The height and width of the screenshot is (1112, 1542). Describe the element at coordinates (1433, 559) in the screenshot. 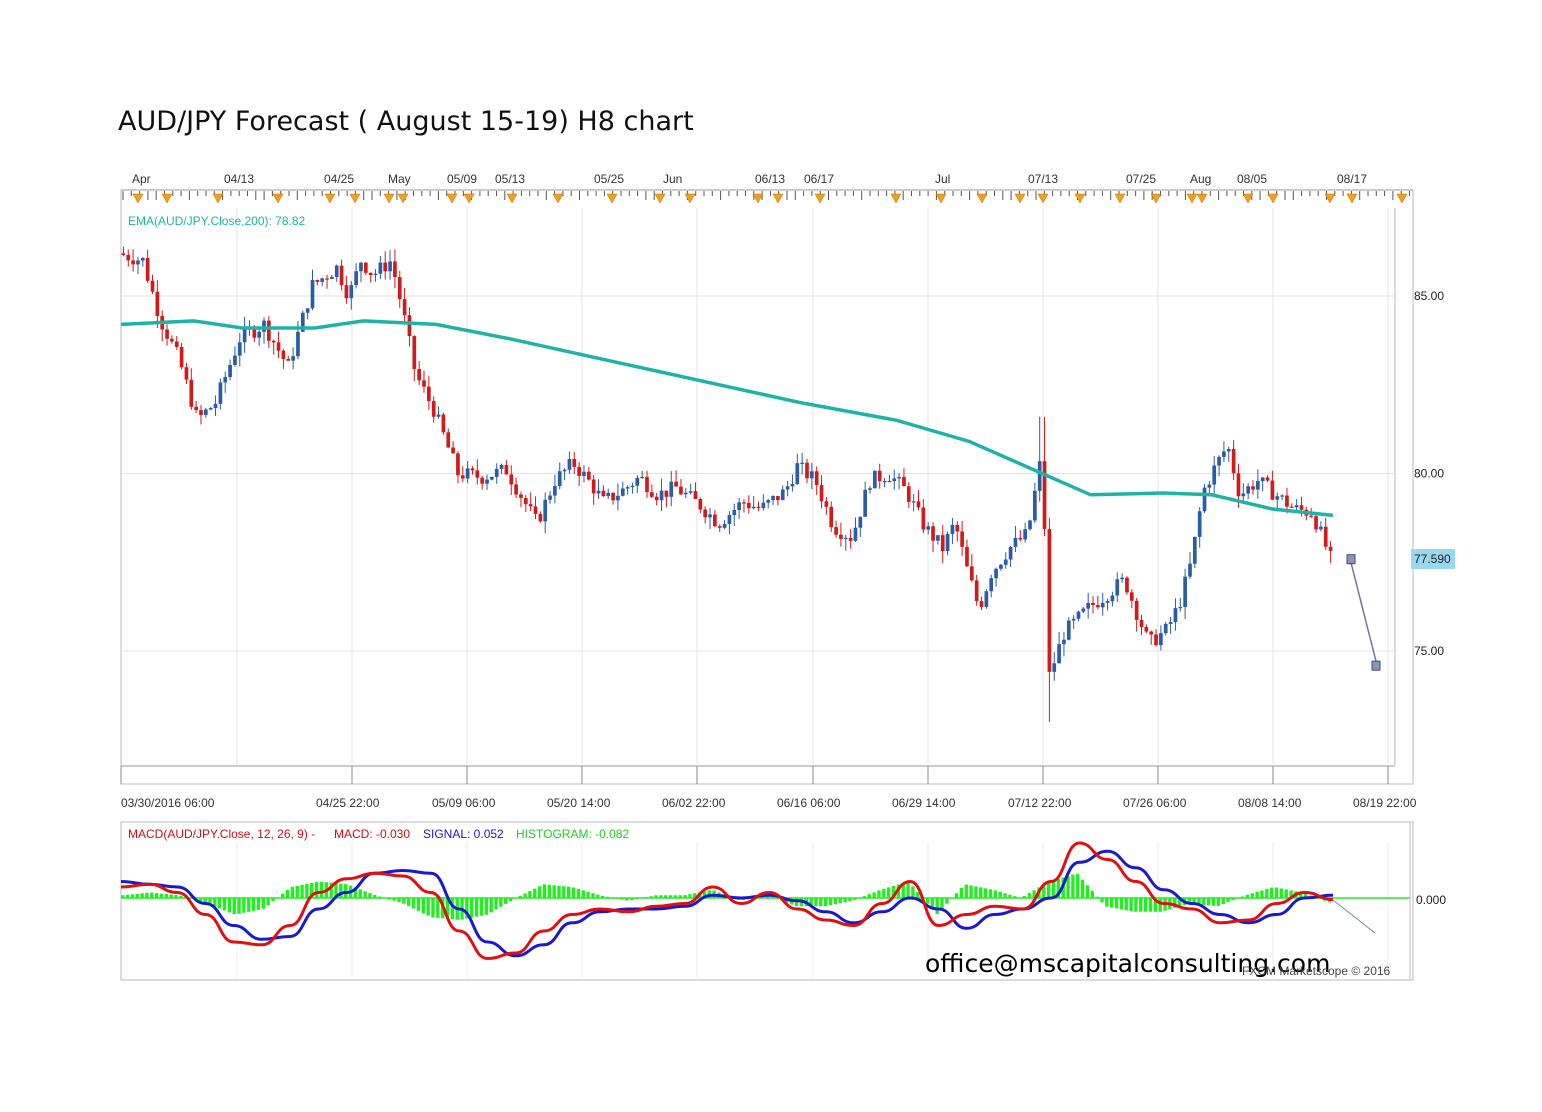

I see `last-price-tag` at that location.